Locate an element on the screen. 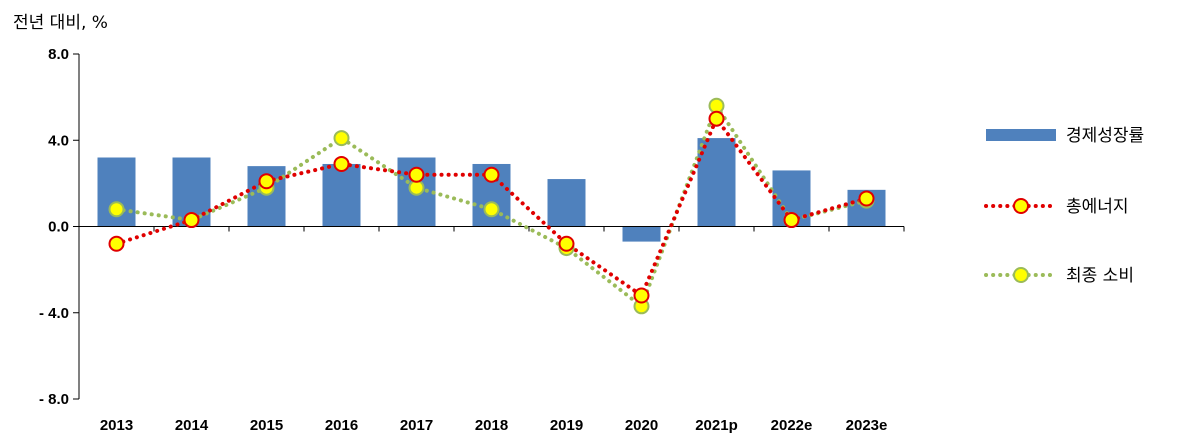 The height and width of the screenshot is (440, 1198). y-tick-label: 8.0 is located at coordinates (58, 54).